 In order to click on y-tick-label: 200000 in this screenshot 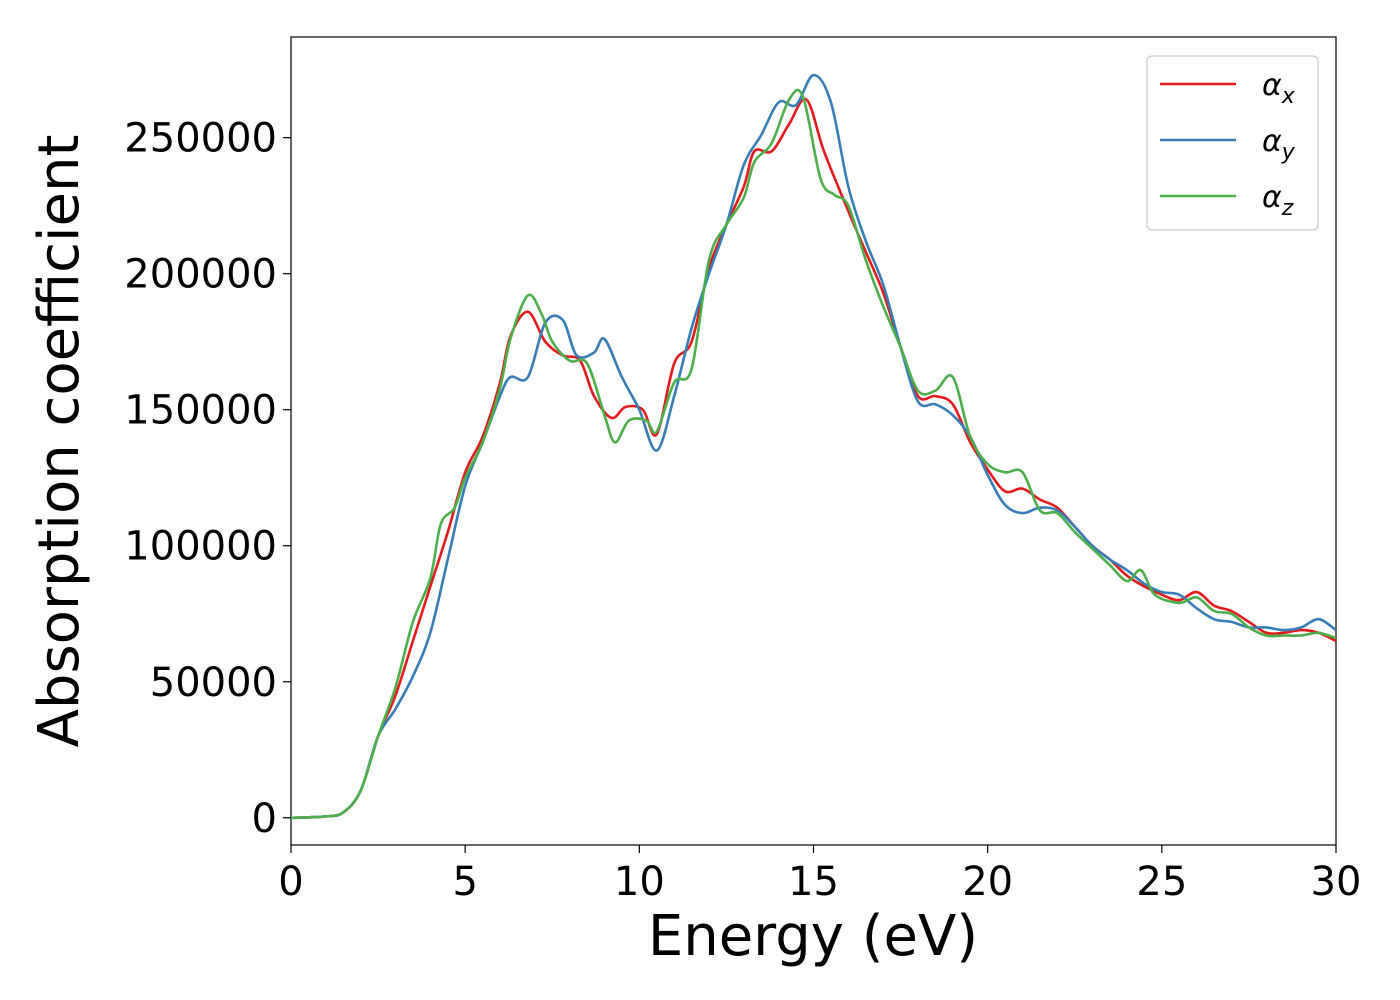, I will do `click(200, 275)`.